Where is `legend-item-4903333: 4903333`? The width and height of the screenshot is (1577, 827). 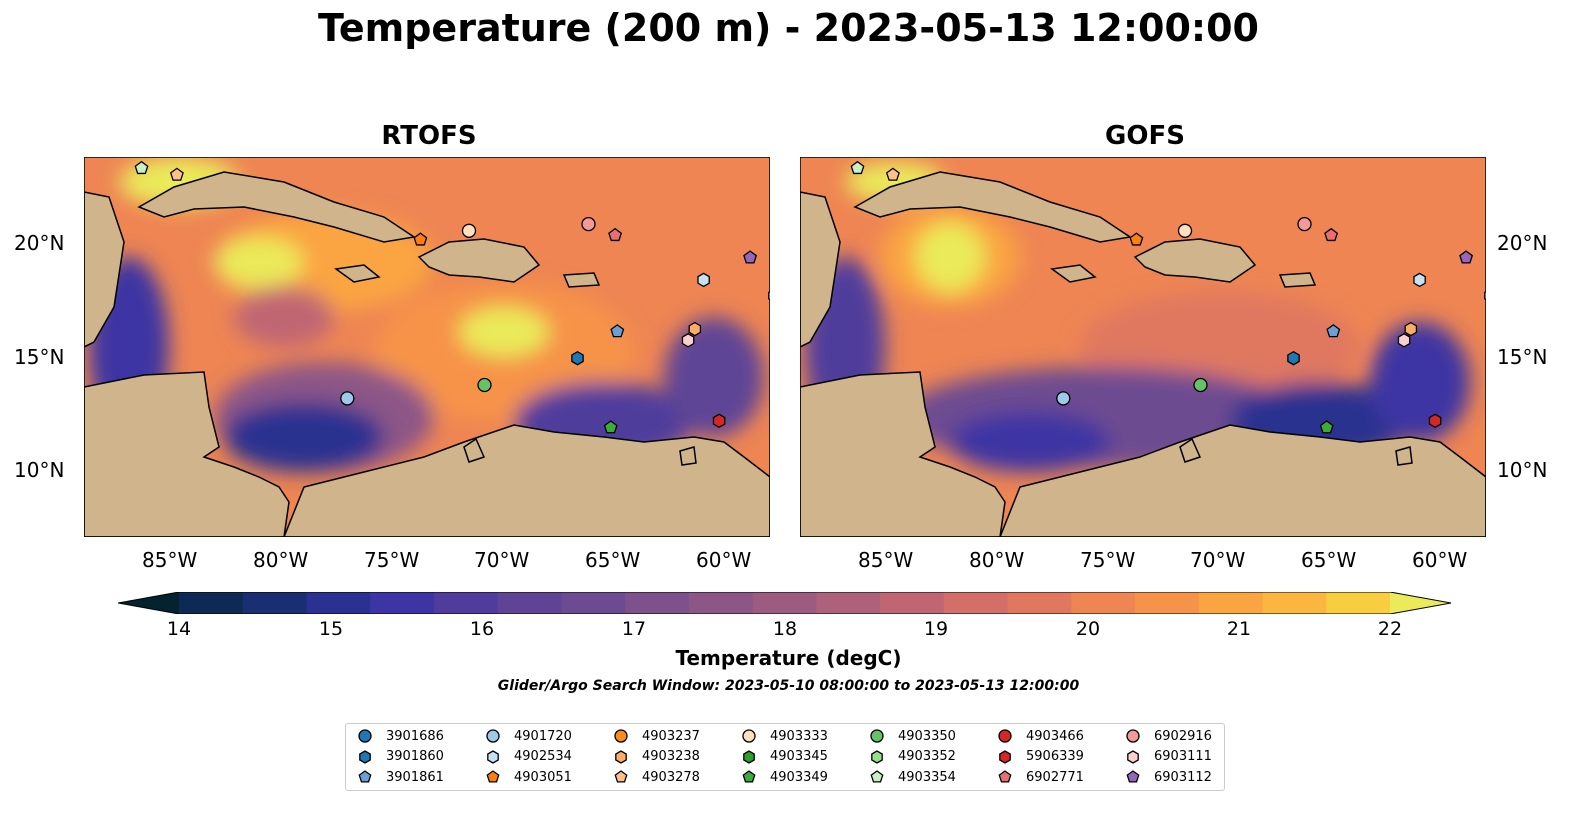
legend-item-4903333: 4903333 is located at coordinates (783, 736).